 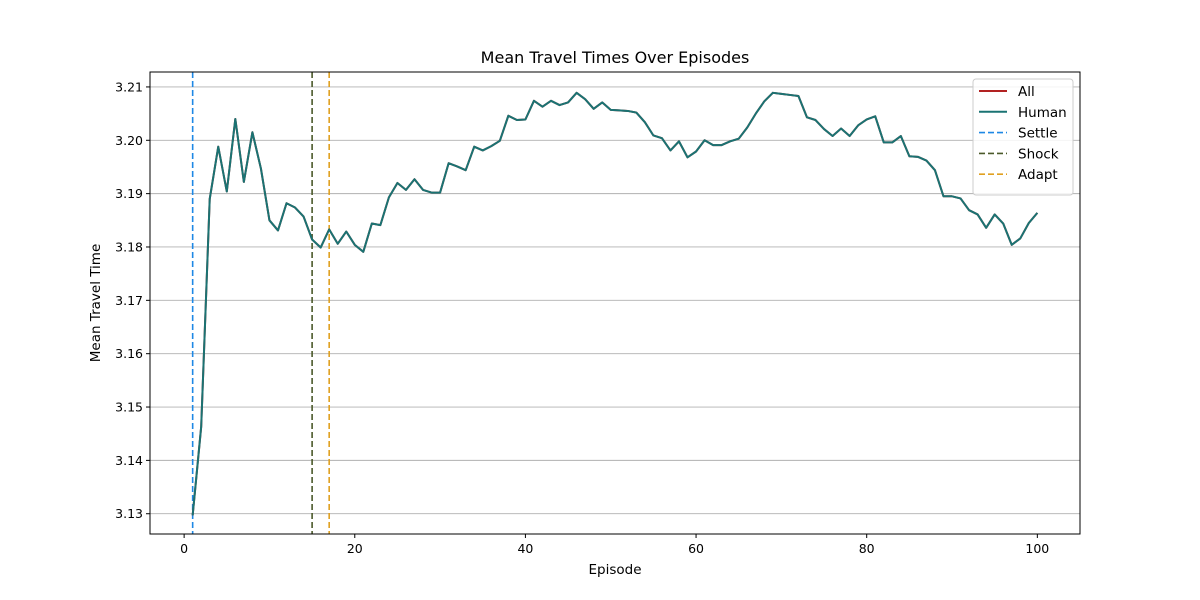 What do you see at coordinates (1038, 134) in the screenshot?
I see `legend-label-settle: Settle` at bounding box center [1038, 134].